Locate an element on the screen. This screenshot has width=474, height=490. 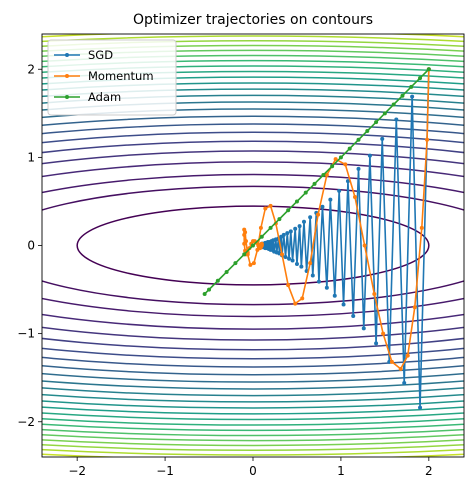
legend: SGD Momentum Adam is located at coordinates (112, 77).